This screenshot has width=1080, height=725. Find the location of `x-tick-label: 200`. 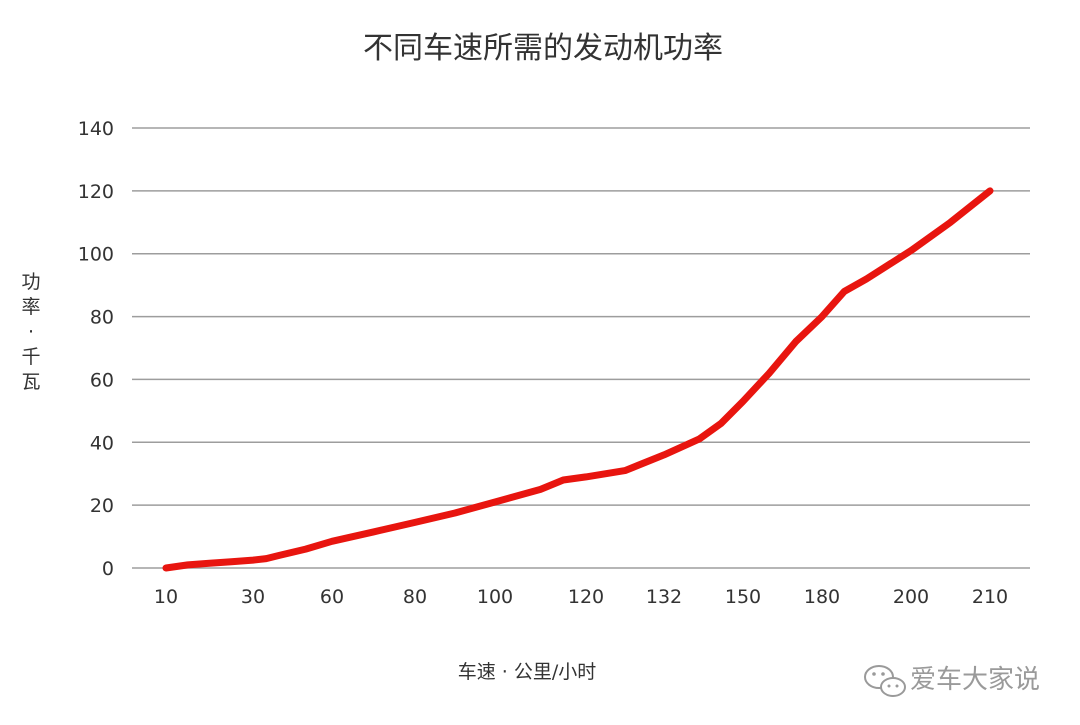

x-tick-label: 200 is located at coordinates (911, 597).